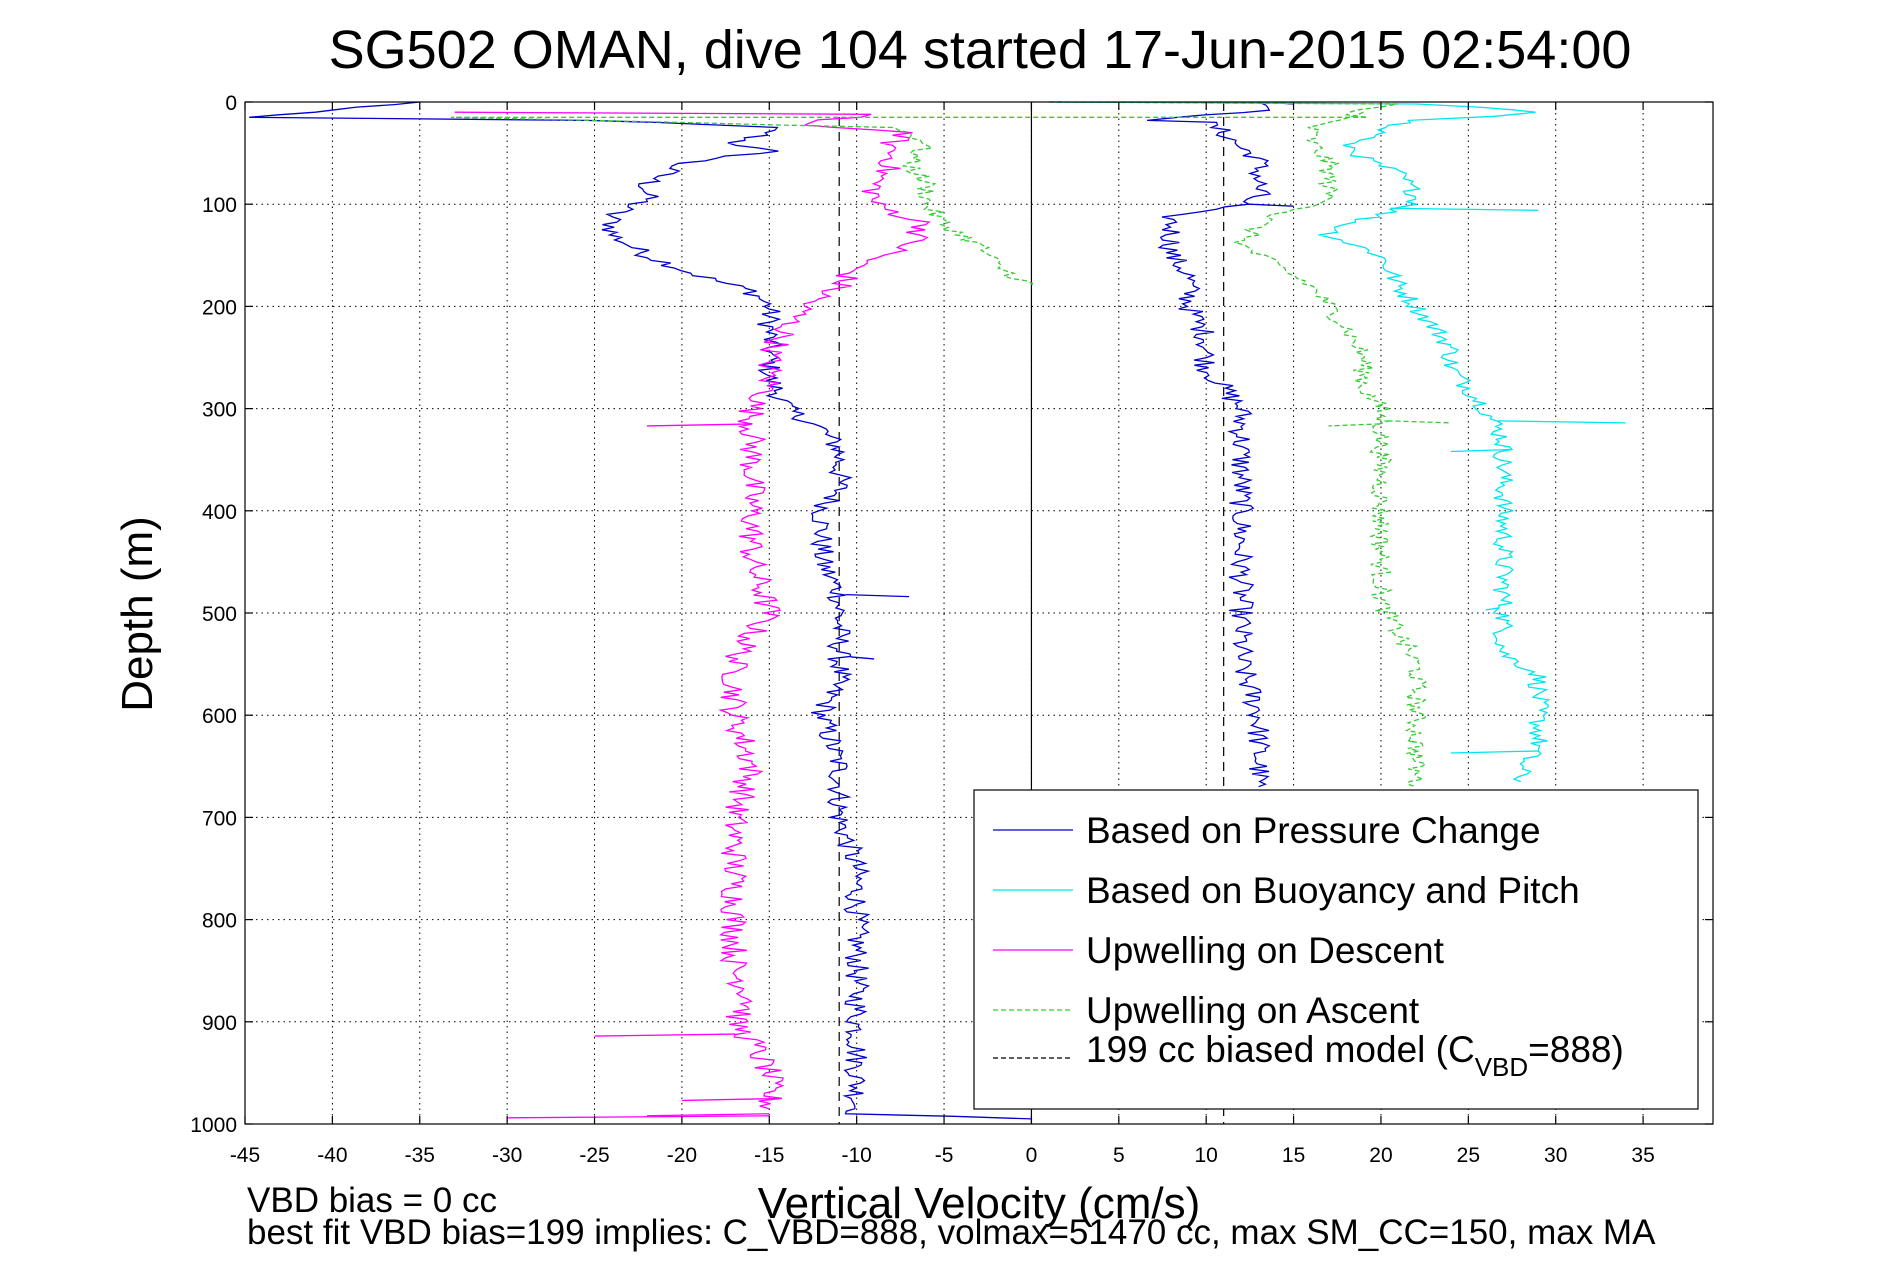  What do you see at coordinates (137, 614) in the screenshot?
I see `y-axis-label: Depth (m)` at bounding box center [137, 614].